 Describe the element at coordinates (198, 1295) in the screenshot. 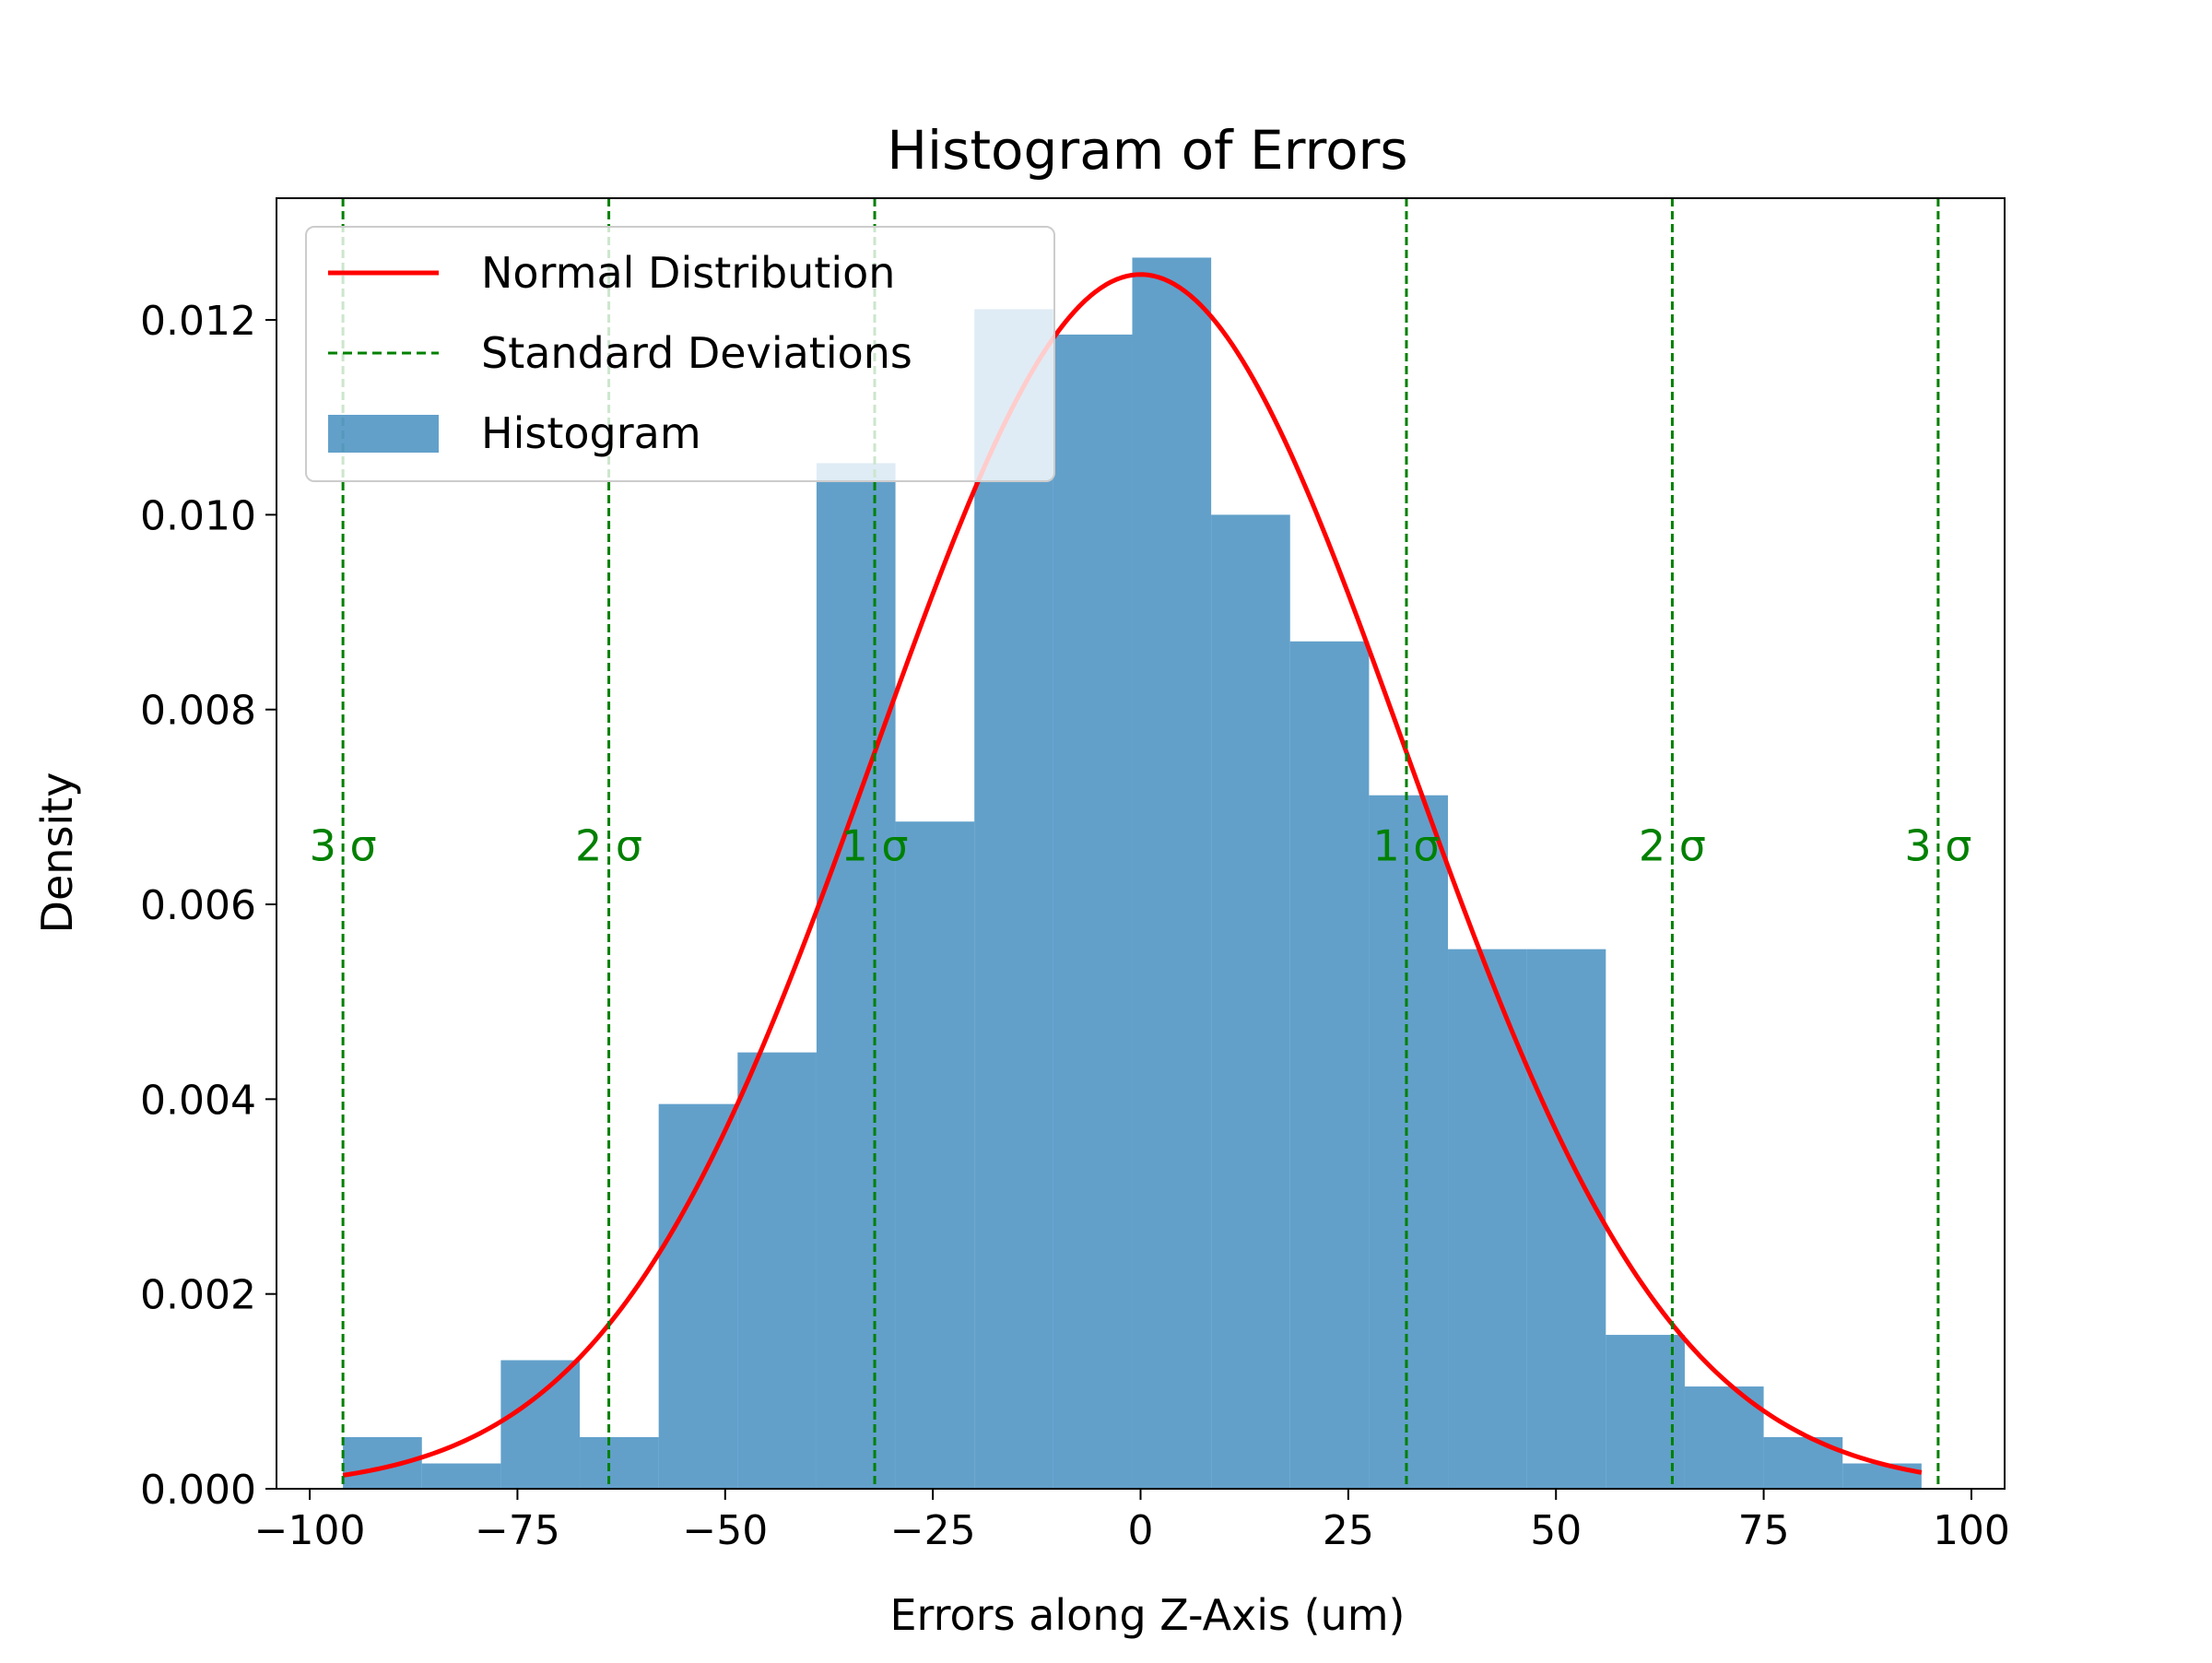

I see `y-tick-label: 0.002` at that location.